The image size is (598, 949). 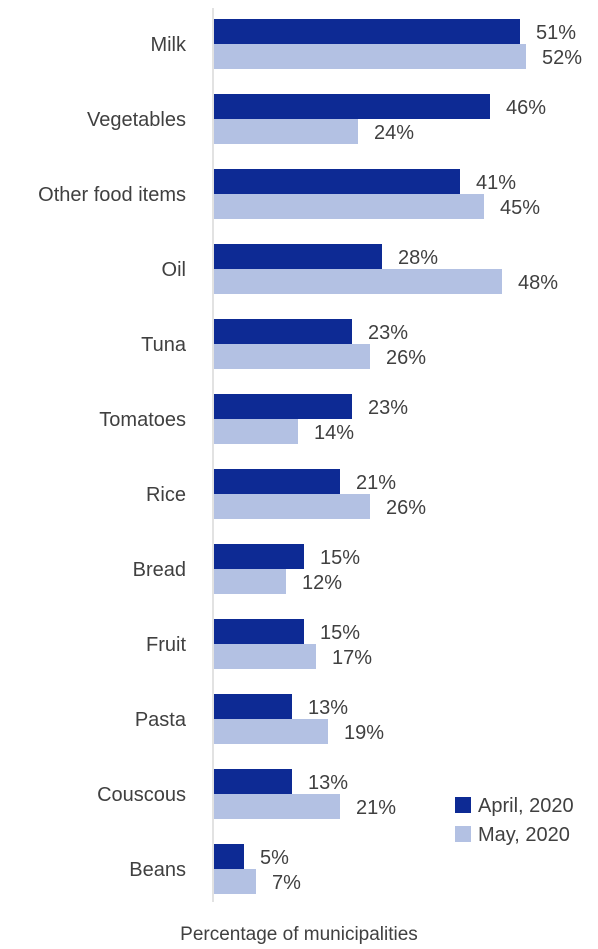 What do you see at coordinates (274, 858) in the screenshot?
I see `data-label: 5%` at bounding box center [274, 858].